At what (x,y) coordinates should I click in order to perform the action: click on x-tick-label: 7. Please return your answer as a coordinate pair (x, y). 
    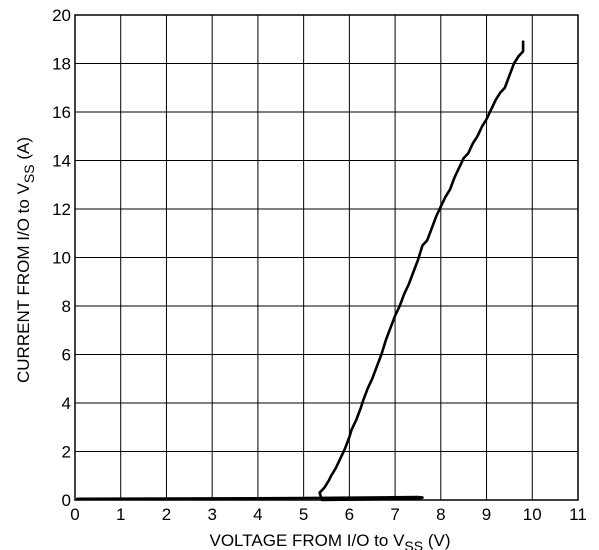
    Looking at the image, I should click on (394, 514).